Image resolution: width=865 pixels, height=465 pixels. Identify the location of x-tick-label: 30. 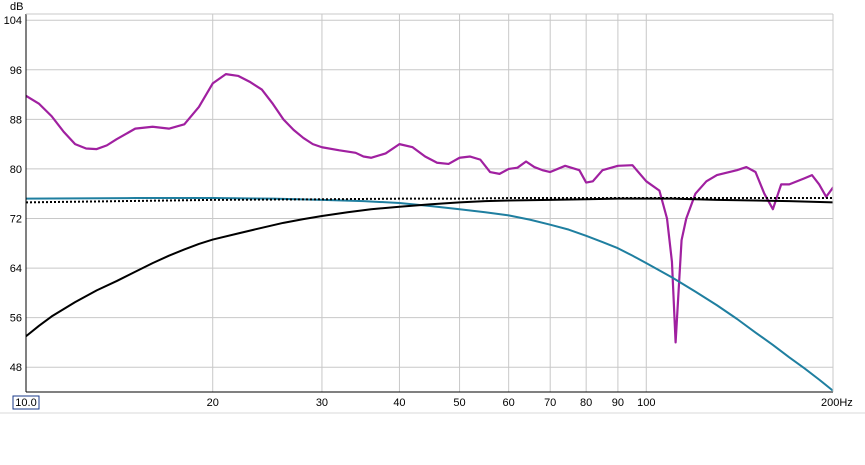
(322, 403).